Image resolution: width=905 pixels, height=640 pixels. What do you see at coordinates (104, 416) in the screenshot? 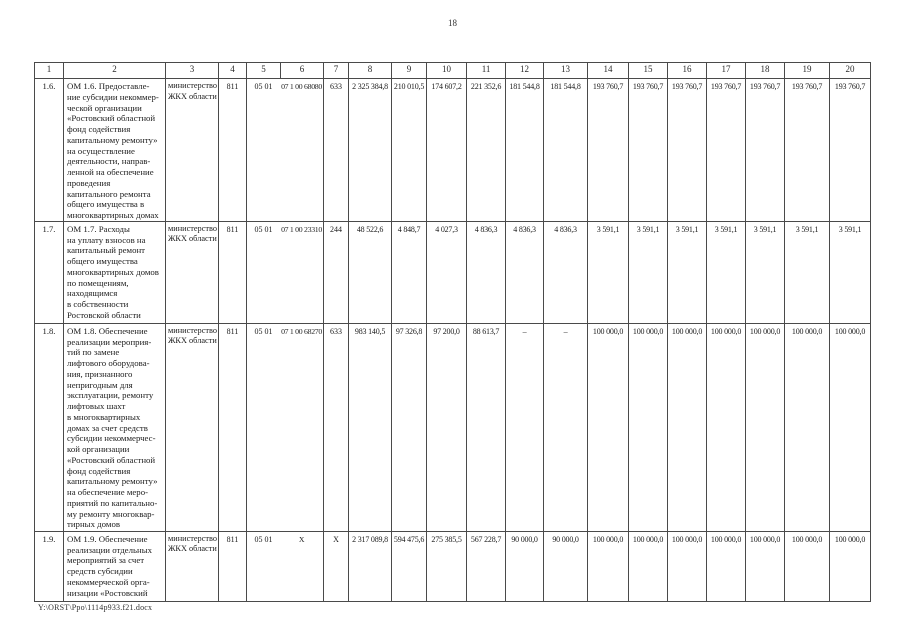
I see `measure-name-line: в многоквартирных` at bounding box center [104, 416].